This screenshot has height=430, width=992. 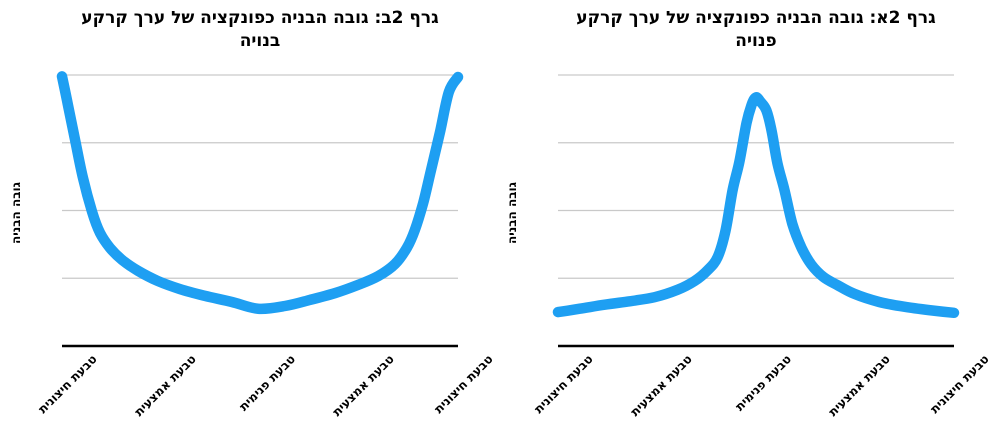 What do you see at coordinates (260, 41) in the screenshot?
I see `chart-title-line2: בנויה` at bounding box center [260, 41].